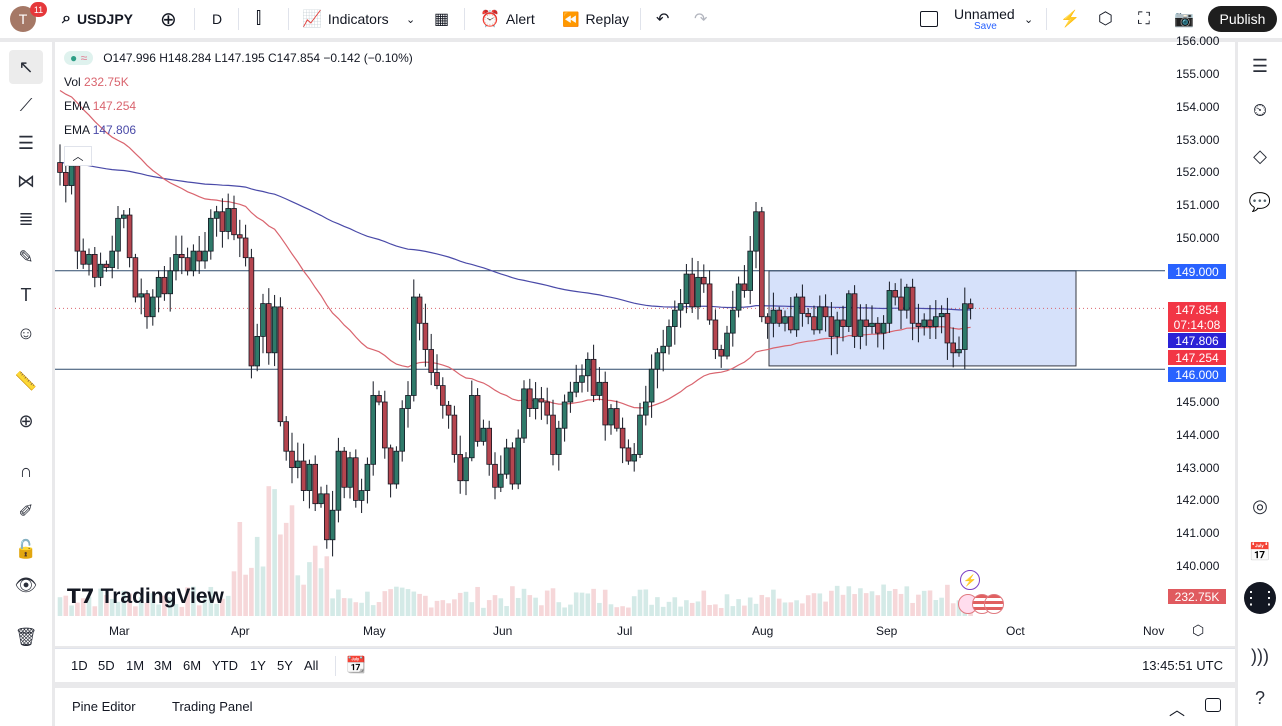  What do you see at coordinates (311, 665) in the screenshot?
I see `range-button-all: All` at bounding box center [311, 665].